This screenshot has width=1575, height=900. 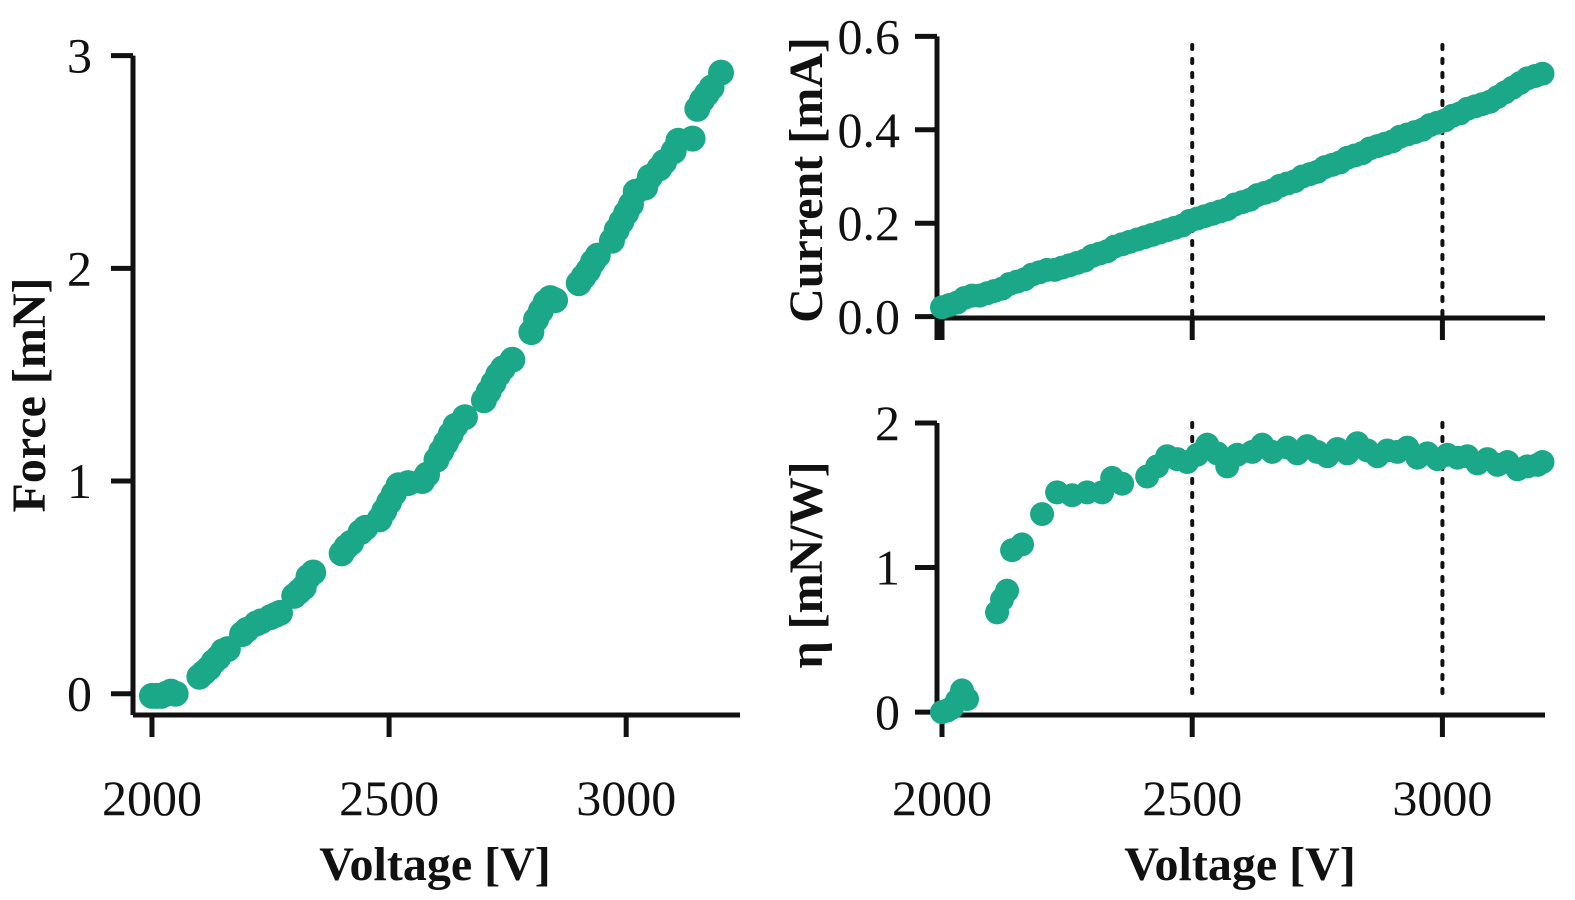 What do you see at coordinates (942, 798) in the screenshot?
I see `efficiency-x-tick-label: 2000` at bounding box center [942, 798].